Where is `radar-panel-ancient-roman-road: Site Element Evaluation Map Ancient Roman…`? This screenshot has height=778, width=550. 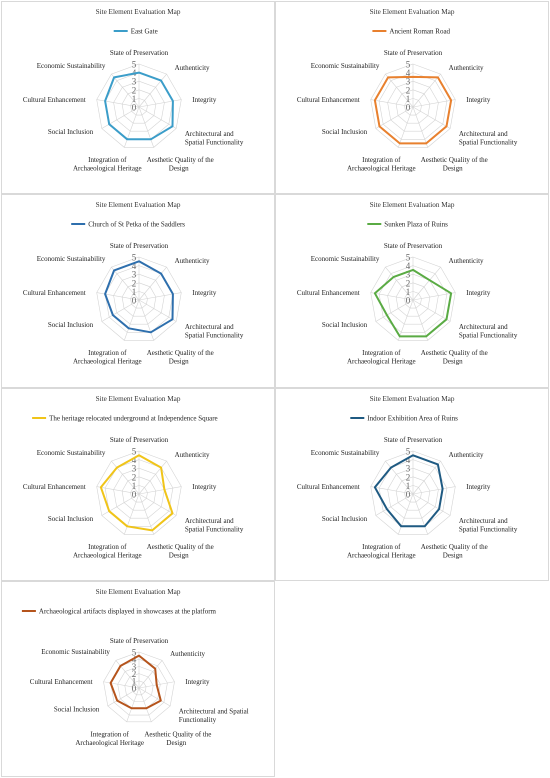
radar-panel-ancient-roman-road: Site Element Evaluation Map Ancient Roman… is located at coordinates (412, 97).